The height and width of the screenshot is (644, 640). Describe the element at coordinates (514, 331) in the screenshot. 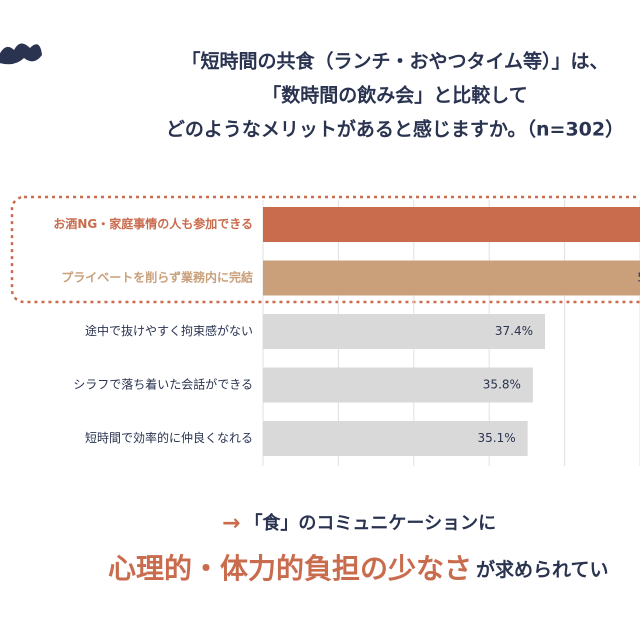

I see `value-label: 37.4%` at that location.